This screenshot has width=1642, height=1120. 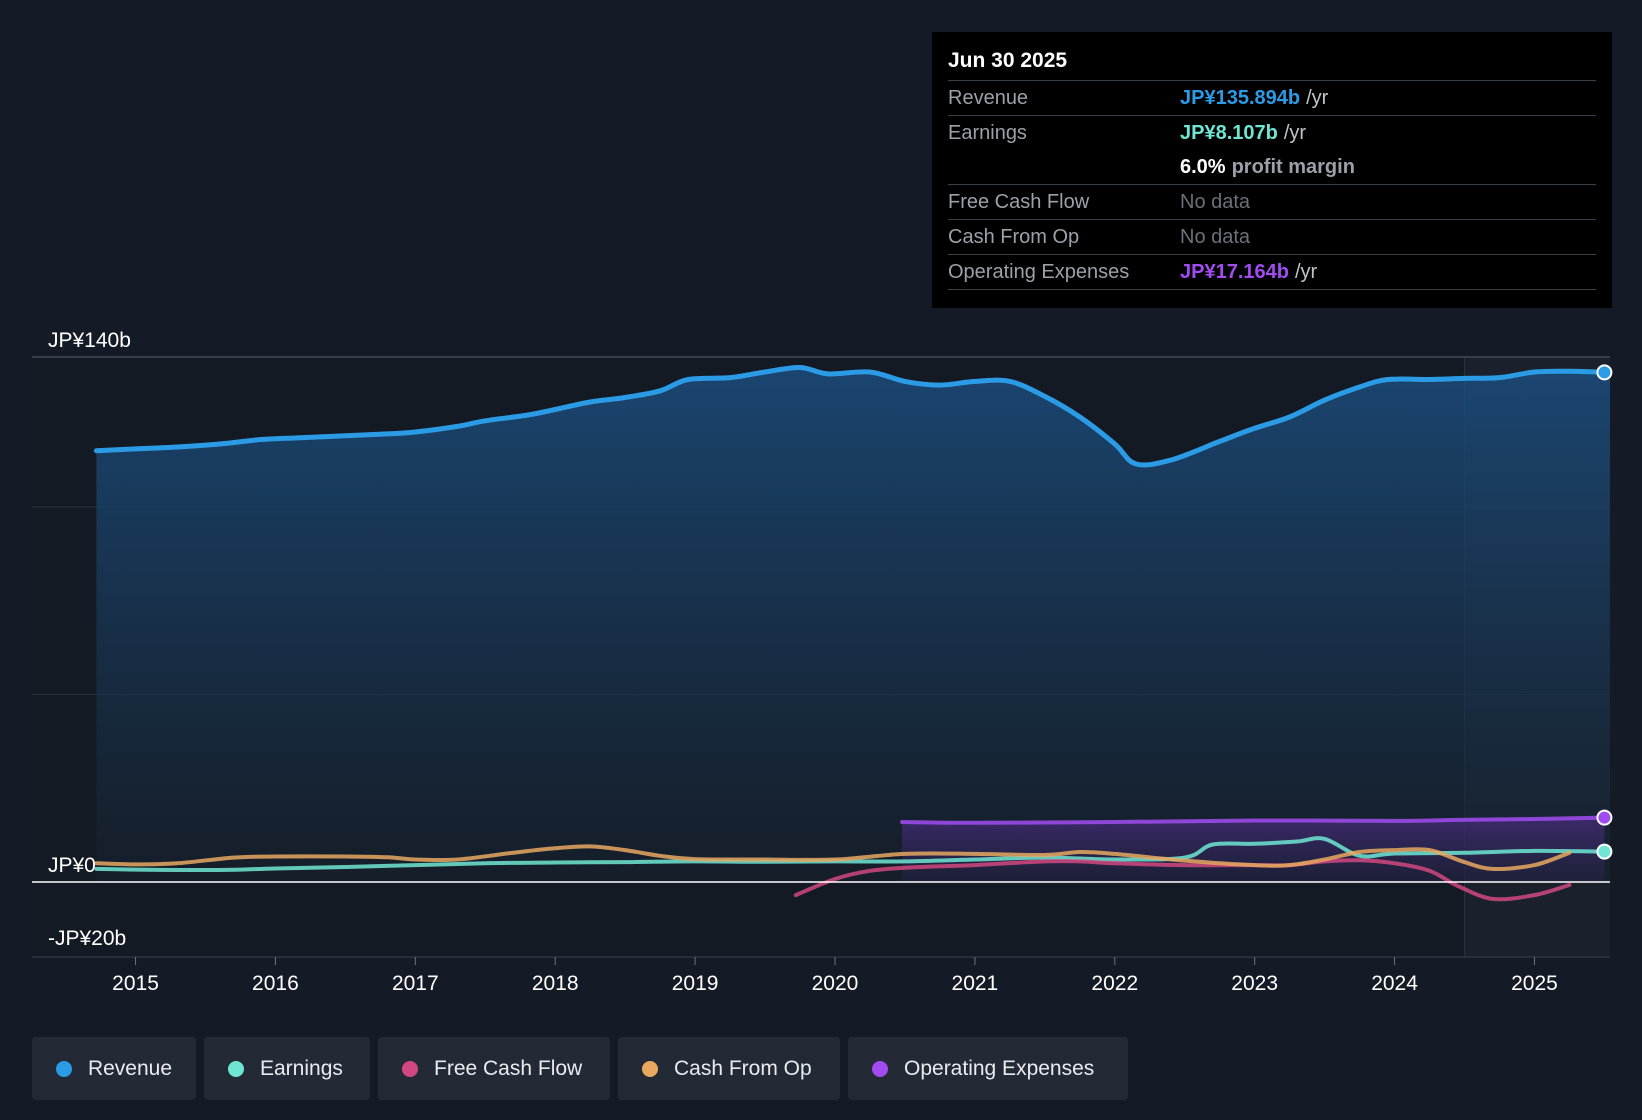 I want to click on x-tick-label: 2025, so click(x=1534, y=983).